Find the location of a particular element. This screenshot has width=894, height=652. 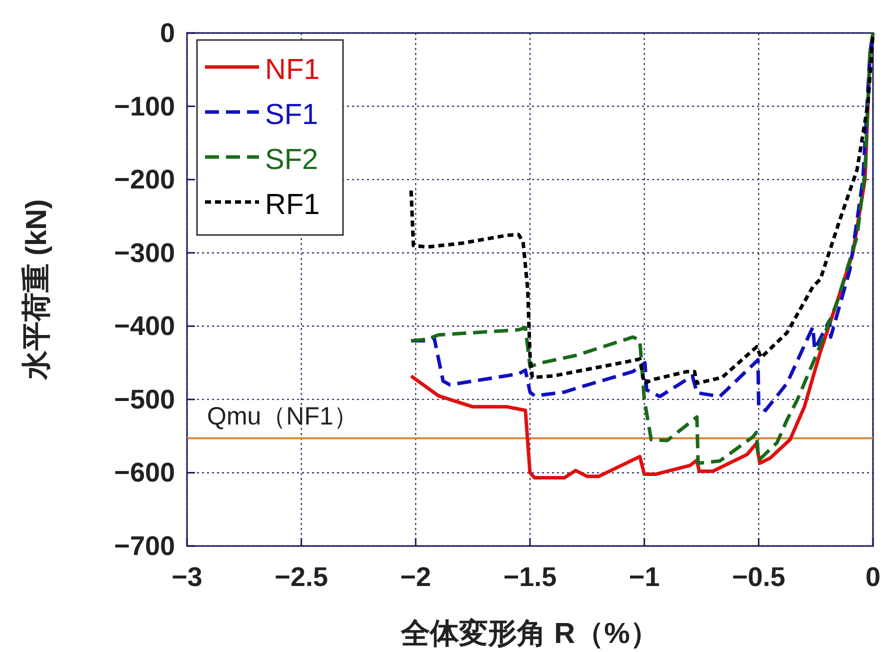

legend-label: SF2 is located at coordinates (291, 160).